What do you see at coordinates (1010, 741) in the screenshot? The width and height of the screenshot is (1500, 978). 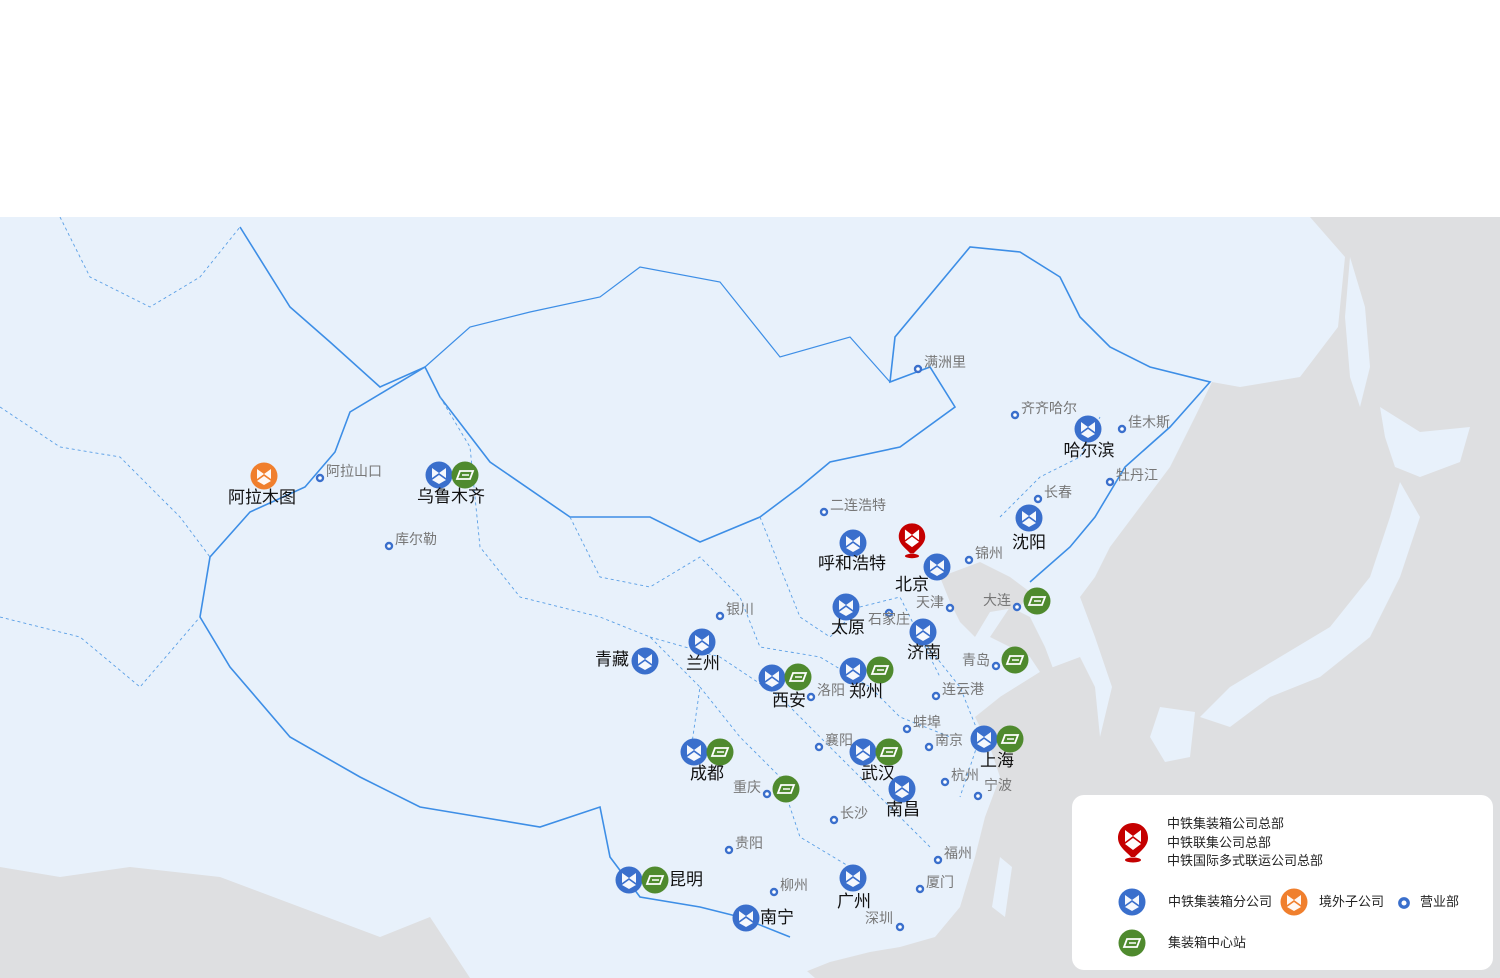 I see `container-center-station-icon-shanghai` at bounding box center [1010, 741].